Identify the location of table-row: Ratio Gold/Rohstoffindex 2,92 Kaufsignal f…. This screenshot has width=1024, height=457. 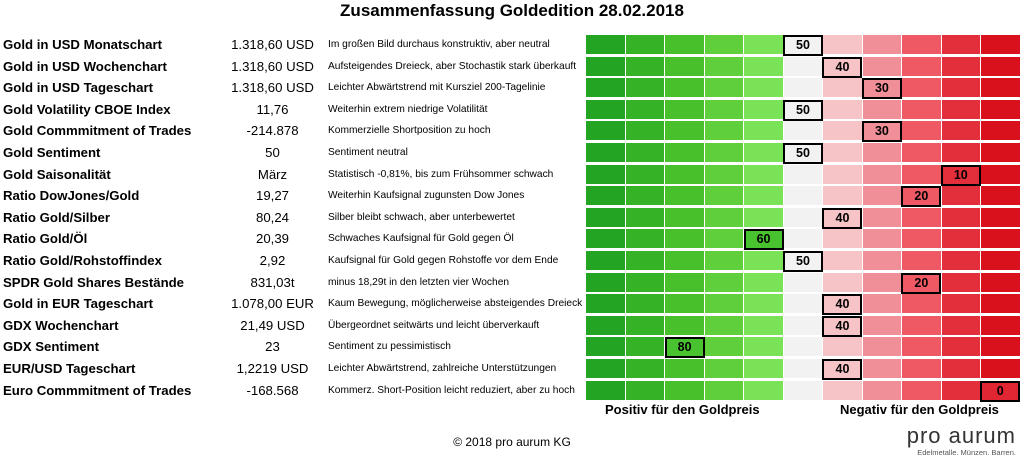
(512, 261).